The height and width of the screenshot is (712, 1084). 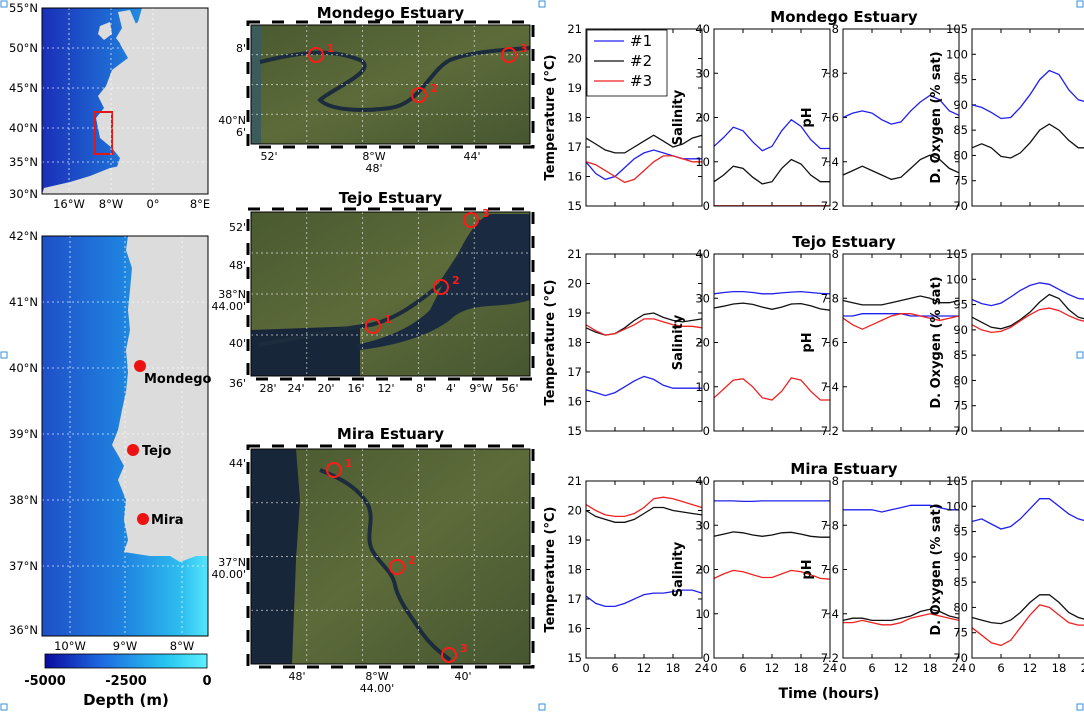 I want to click on colorbar-tick-max: 0, so click(x=206, y=681).